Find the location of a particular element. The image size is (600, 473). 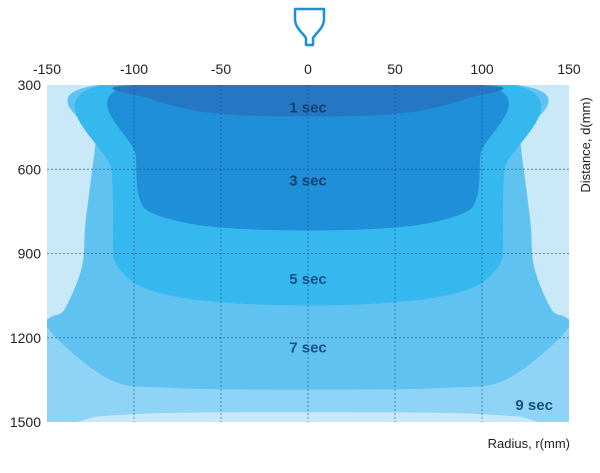

zone-label: 1 sec is located at coordinates (308, 107).